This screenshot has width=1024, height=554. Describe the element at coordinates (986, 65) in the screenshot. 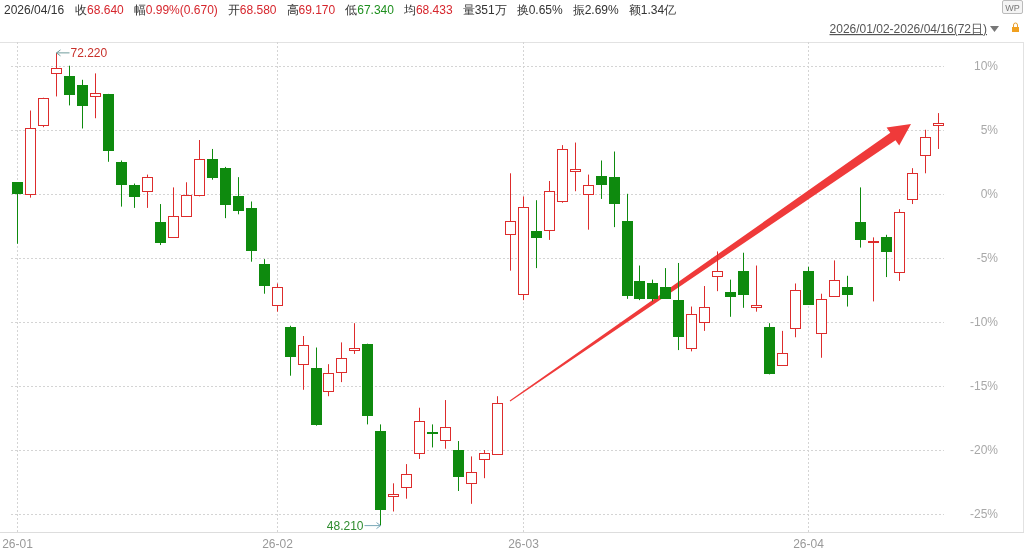

I see `y-tick-label: 10%` at that location.